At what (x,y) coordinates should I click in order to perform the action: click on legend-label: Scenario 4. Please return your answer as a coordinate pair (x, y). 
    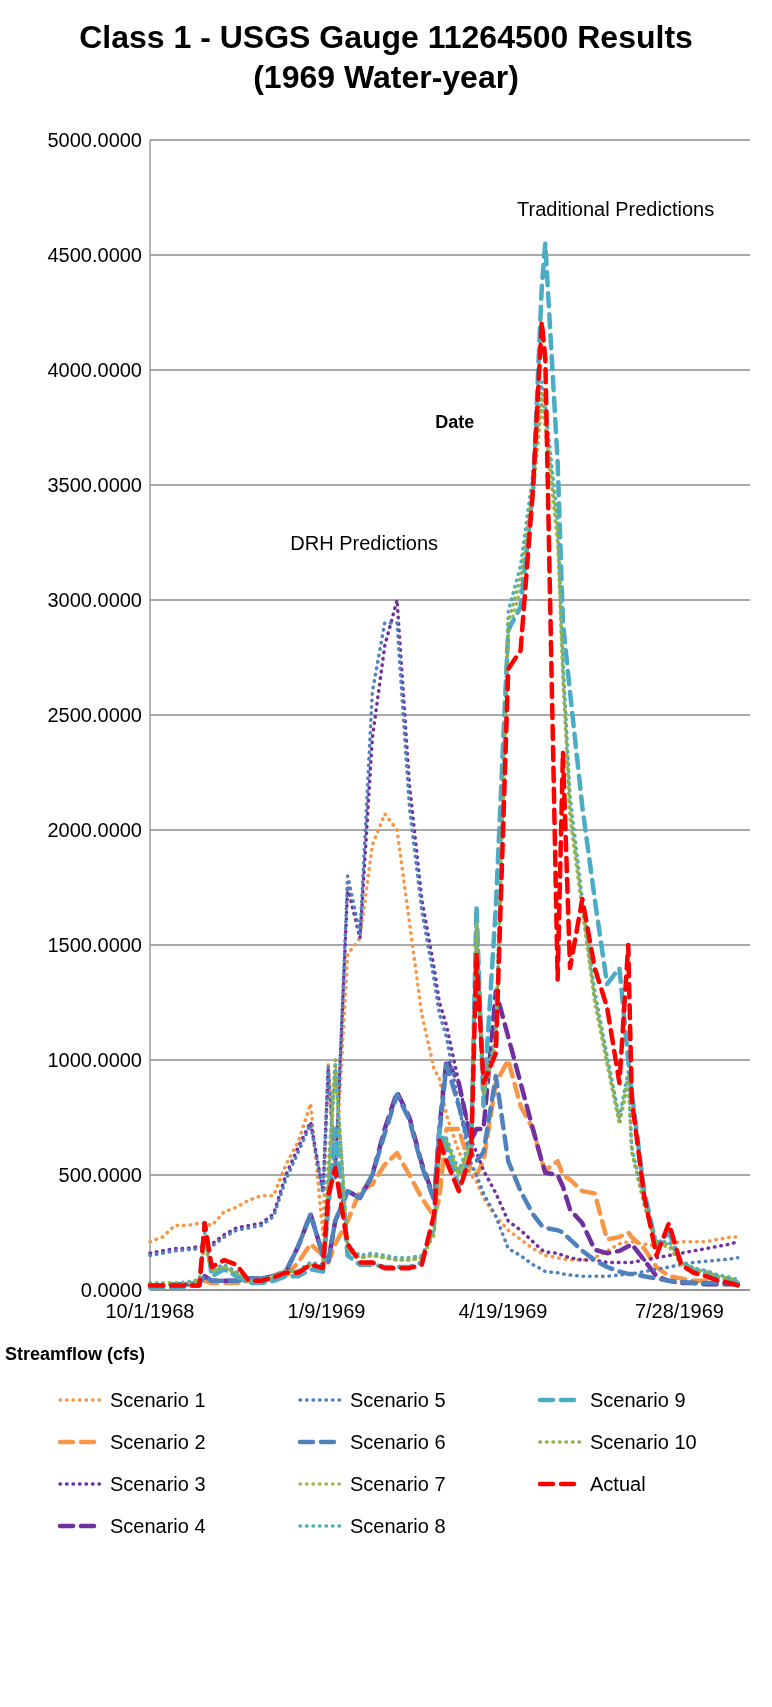
    Looking at the image, I should click on (158, 1526).